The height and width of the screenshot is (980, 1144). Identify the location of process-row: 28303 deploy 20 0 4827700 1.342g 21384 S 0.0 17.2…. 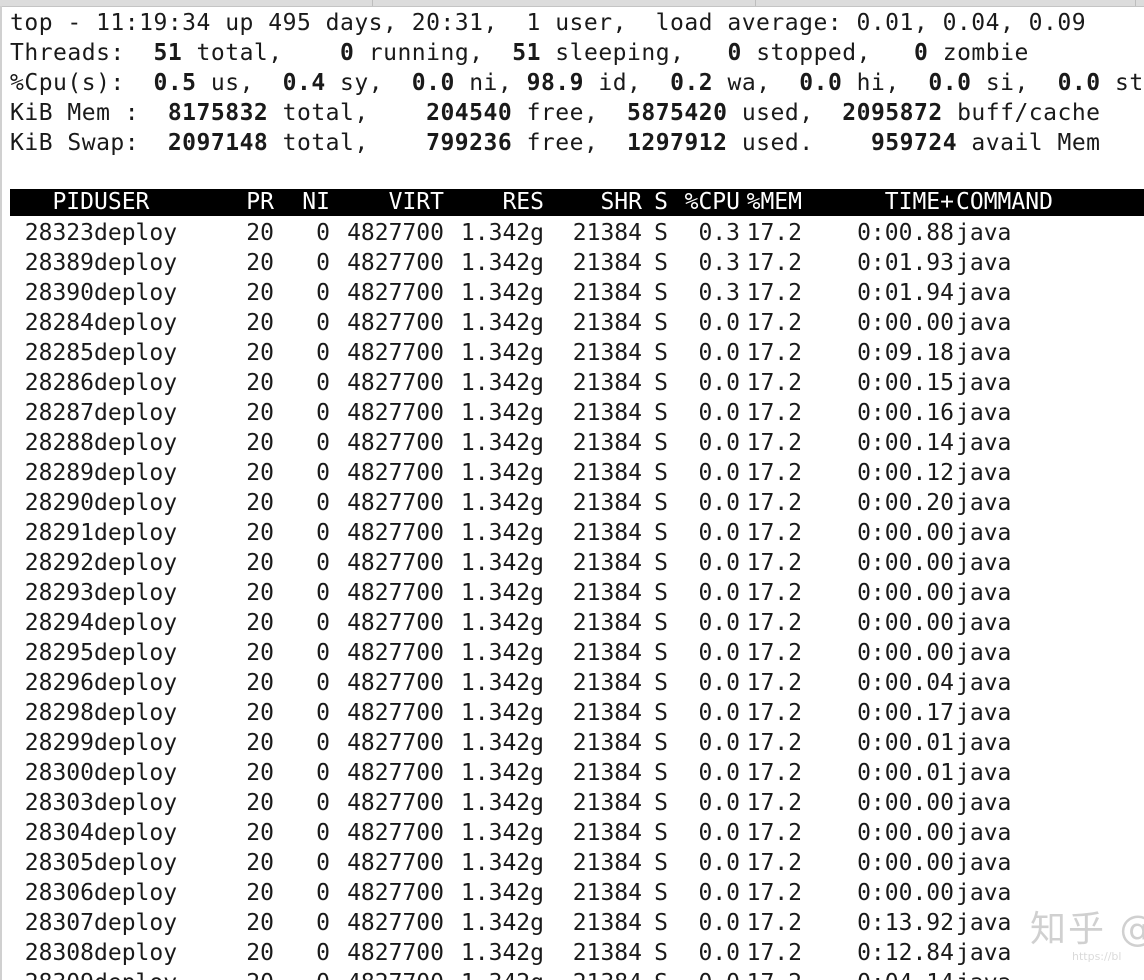
(577, 803).